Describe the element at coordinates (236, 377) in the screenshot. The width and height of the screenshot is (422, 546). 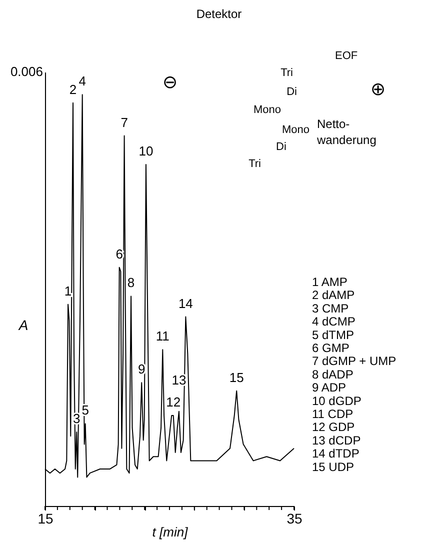
I see `annotation: 15` at that location.